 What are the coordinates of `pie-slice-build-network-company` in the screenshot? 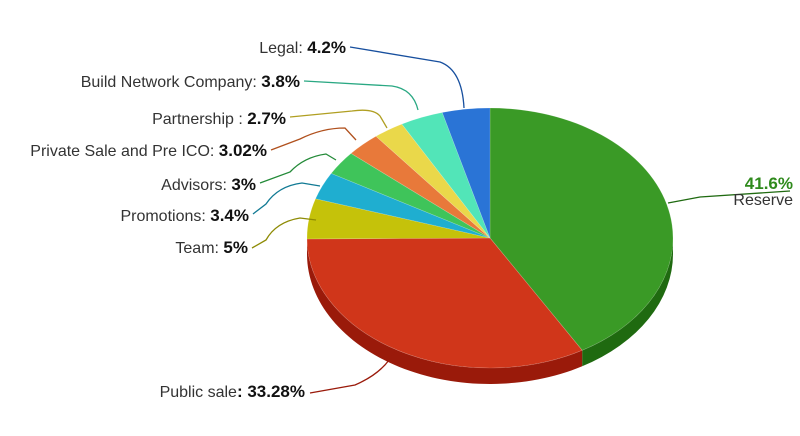 It's located at (446, 175).